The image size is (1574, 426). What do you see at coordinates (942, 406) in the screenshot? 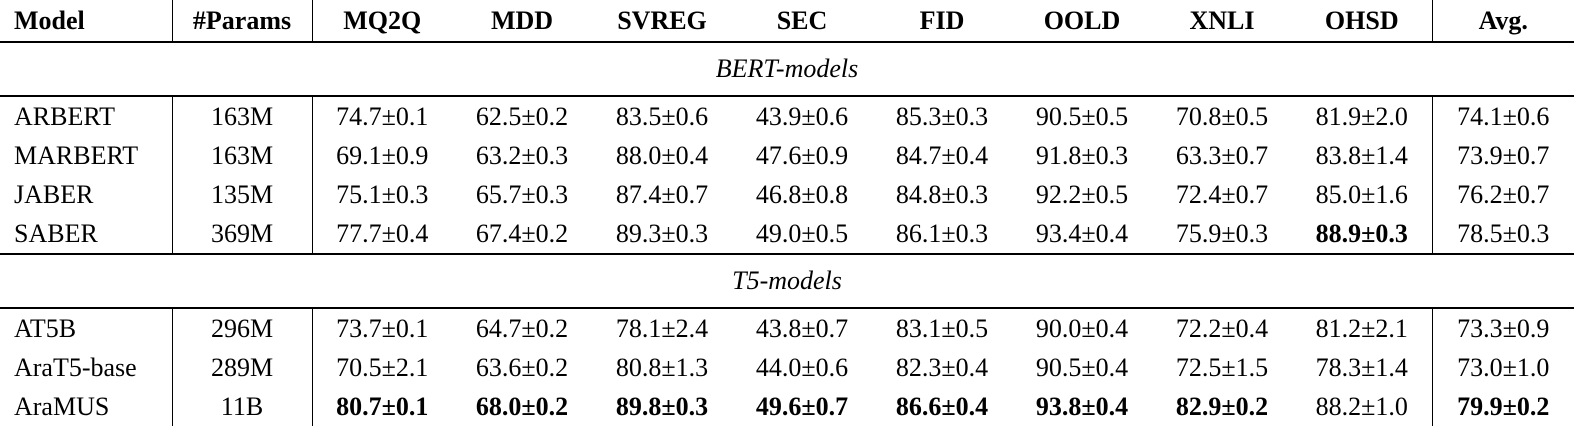
I see `metric-cell: 86.6±0.4` at bounding box center [942, 406].